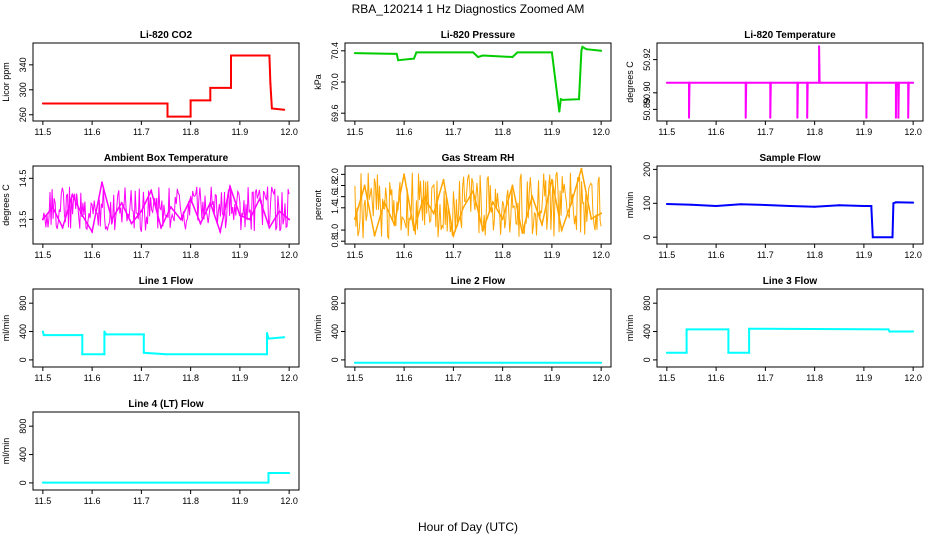  I want to click on y-tick-label: 400, so click(23, 331).